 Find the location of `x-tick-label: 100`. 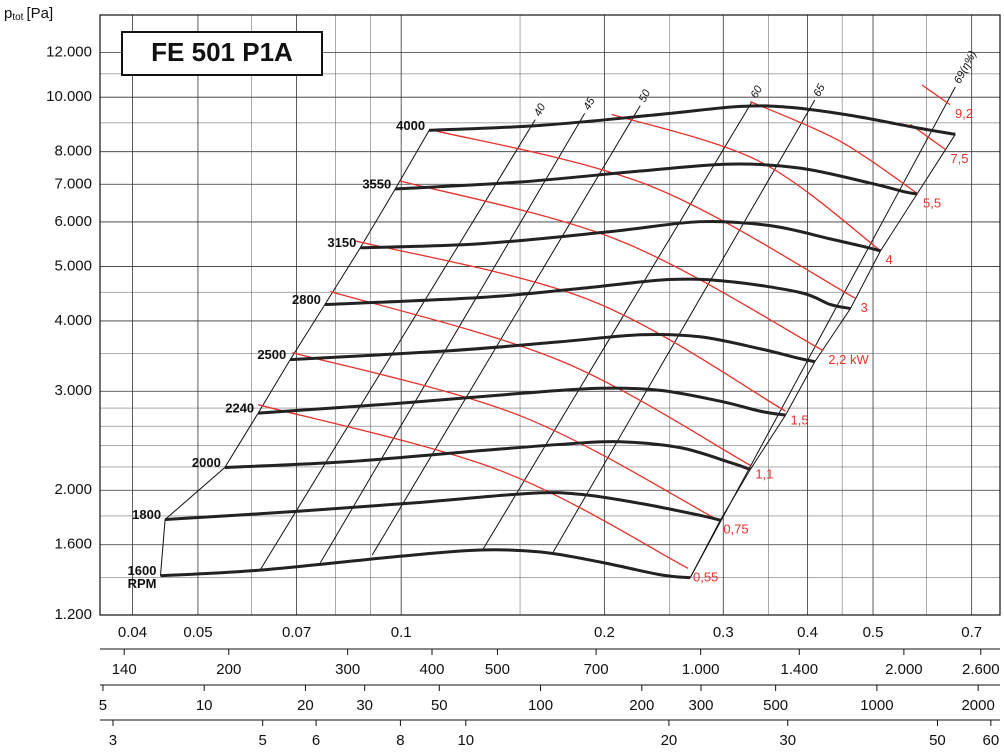

x-tick-label: 100 is located at coordinates (540, 705).